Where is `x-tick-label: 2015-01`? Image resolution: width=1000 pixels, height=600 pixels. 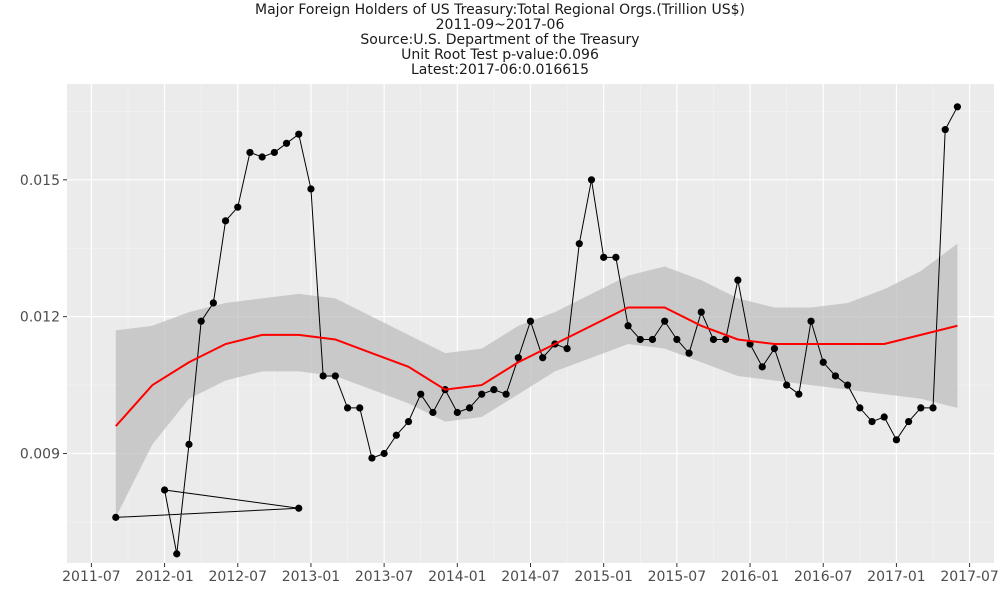
x-tick-label: 2015-01 is located at coordinates (603, 577).